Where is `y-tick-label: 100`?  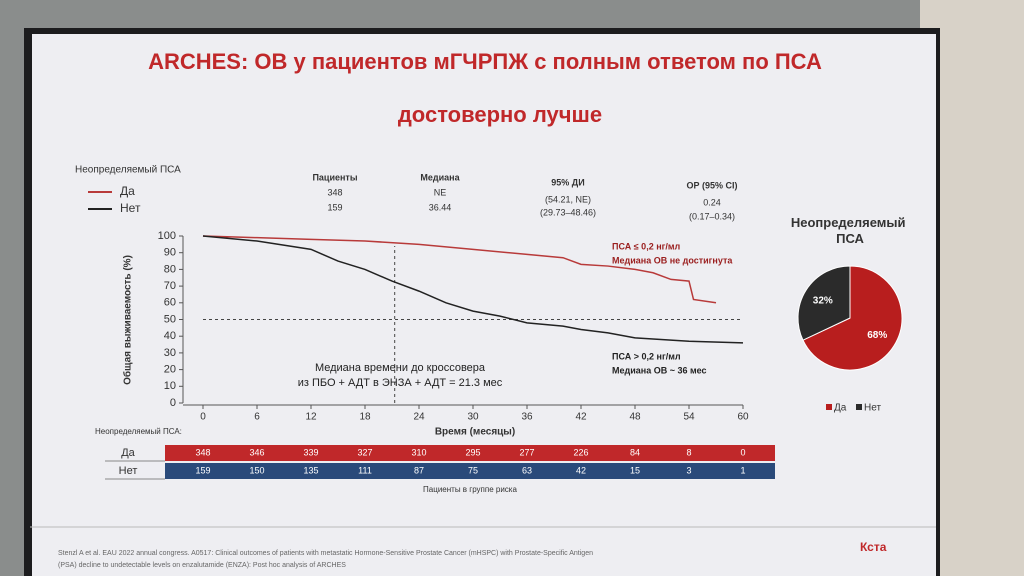
y-tick-label: 100 is located at coordinates (167, 236).